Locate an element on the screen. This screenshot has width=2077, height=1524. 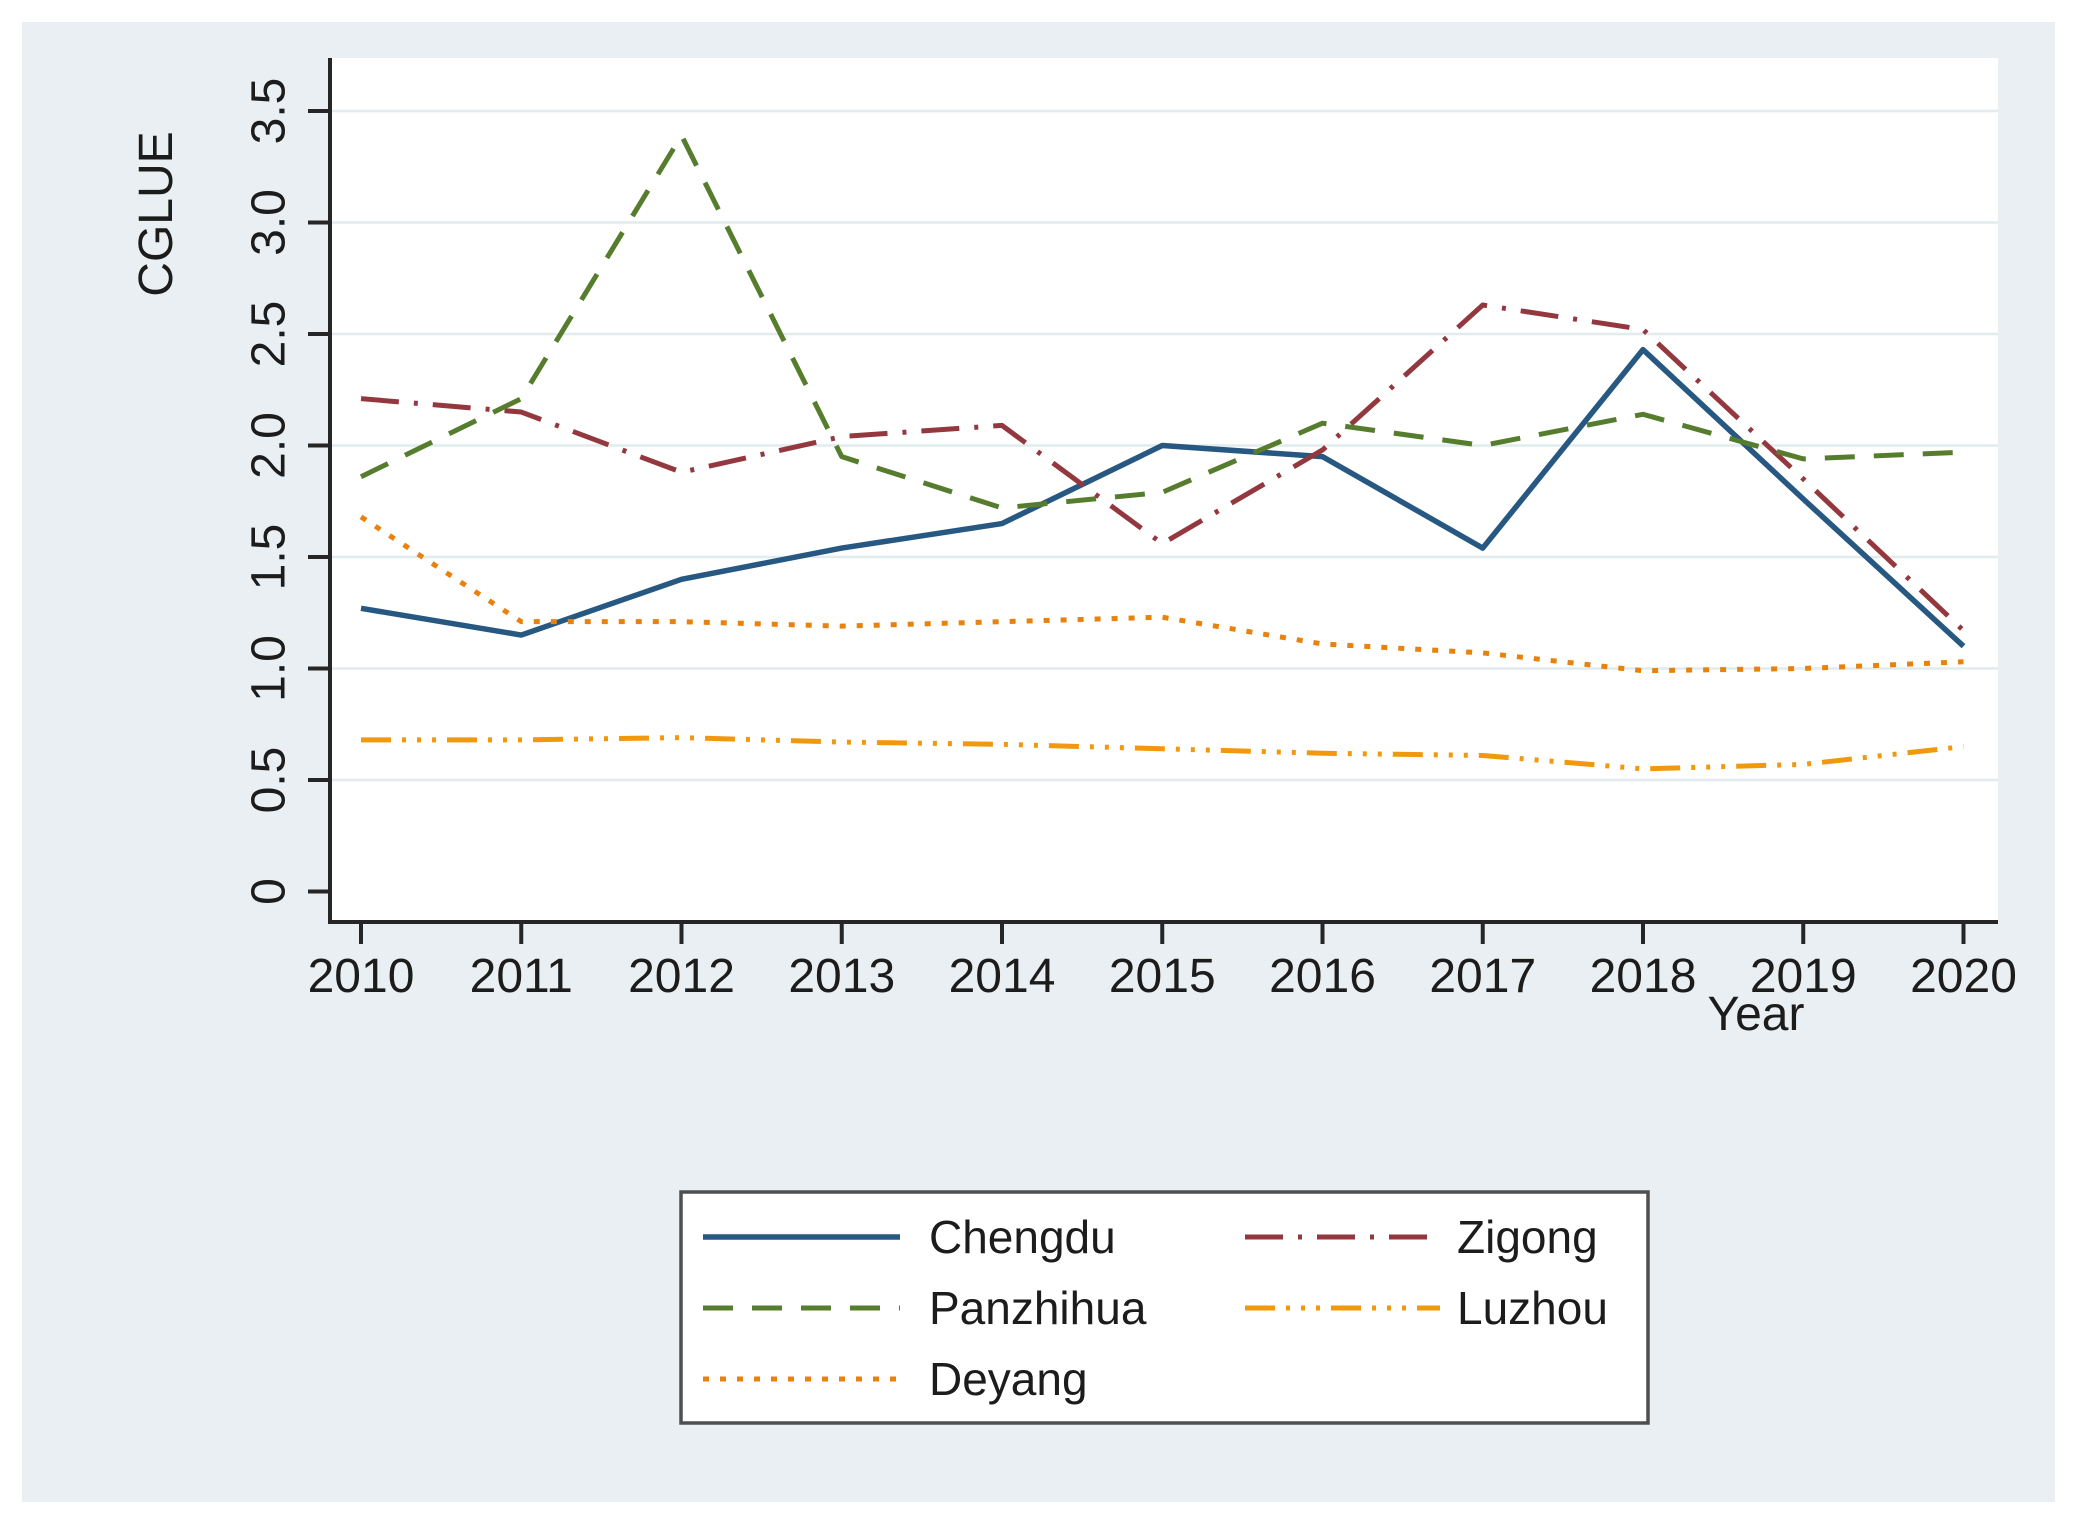
x-tick-label: 2012 is located at coordinates (681, 976).